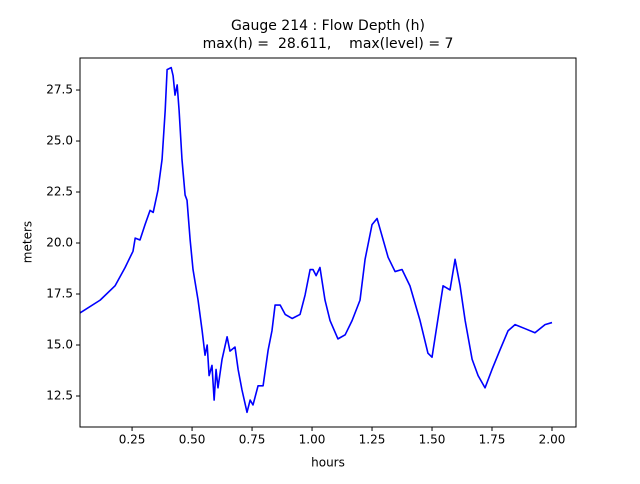 The height and width of the screenshot is (484, 640). Describe the element at coordinates (59, 345) in the screenshot. I see `y-tick-label: 15.0` at that location.